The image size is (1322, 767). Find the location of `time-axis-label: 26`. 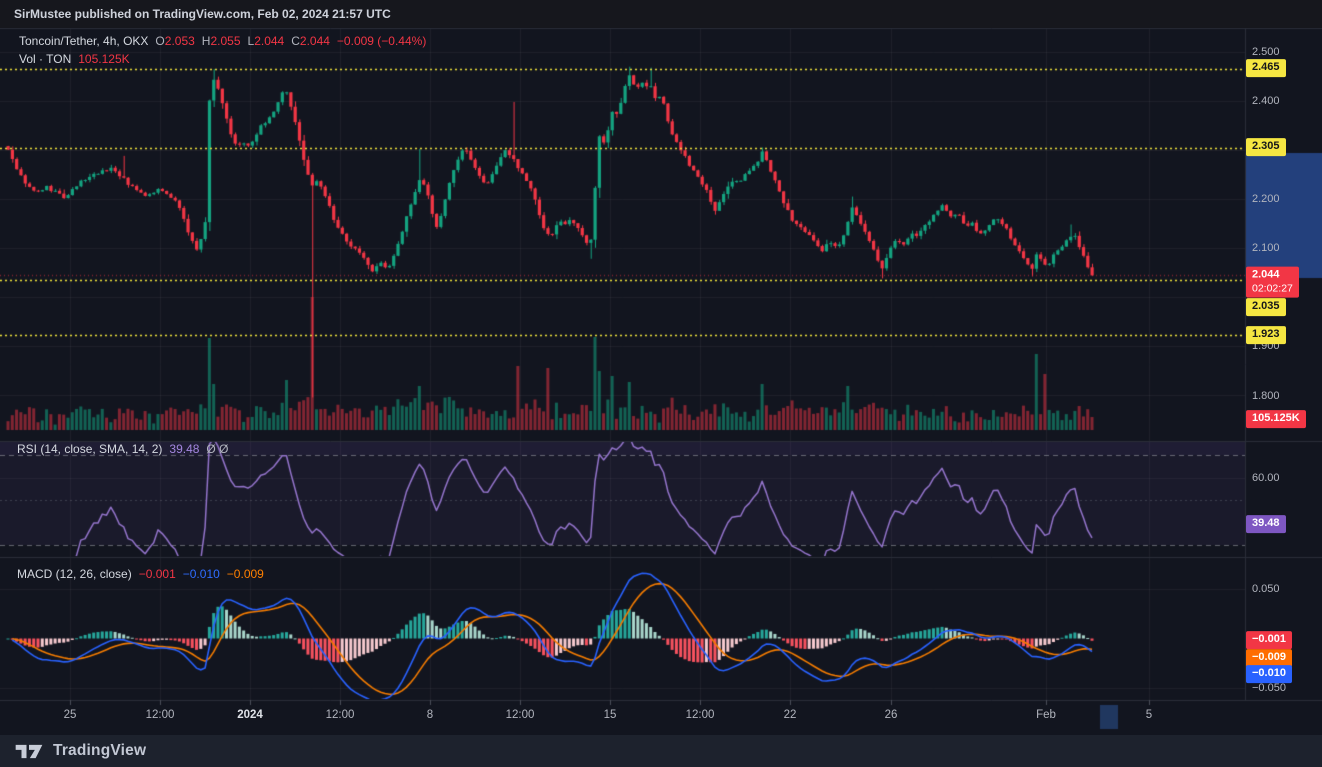

time-axis-label: 26 is located at coordinates (891, 715).